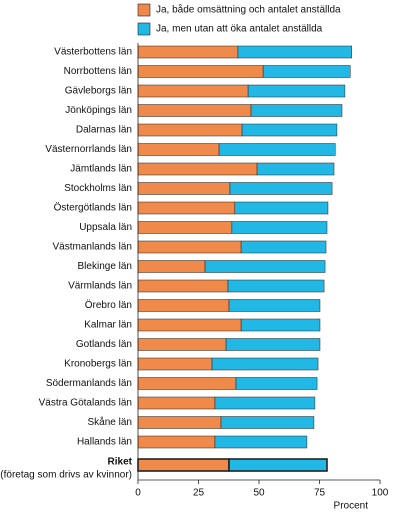 The height and width of the screenshot is (519, 393). I want to click on y-tick-label: Hallands län, so click(104, 442).